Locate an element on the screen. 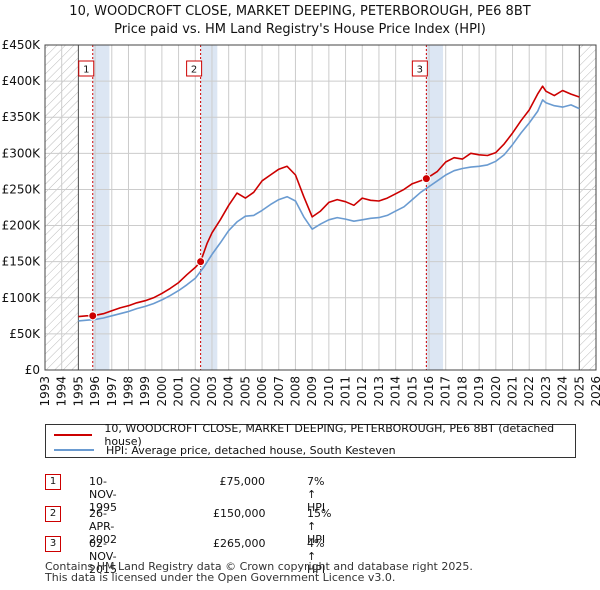 The height and width of the screenshot is (590, 600). x-tick-label: 2017 is located at coordinates (446, 391).